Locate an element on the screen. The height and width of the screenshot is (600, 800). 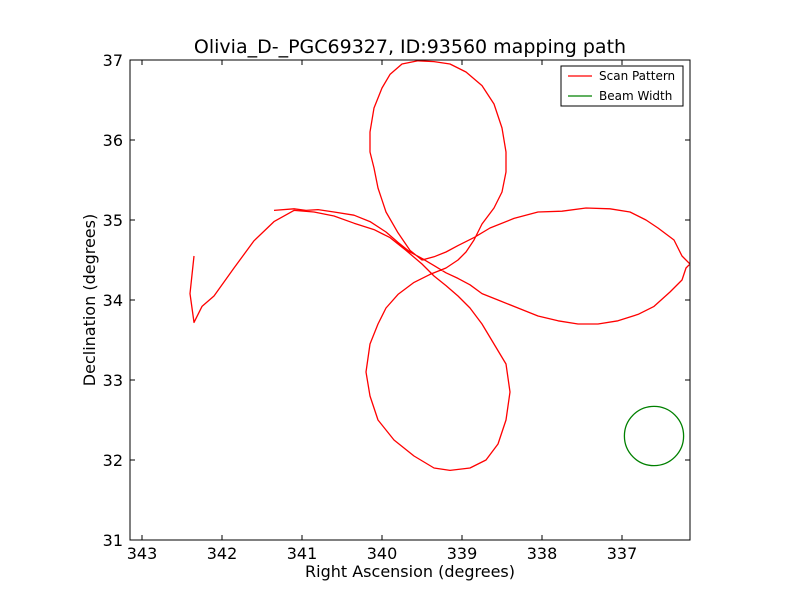
x-tick-label: 341 is located at coordinates (302, 553).